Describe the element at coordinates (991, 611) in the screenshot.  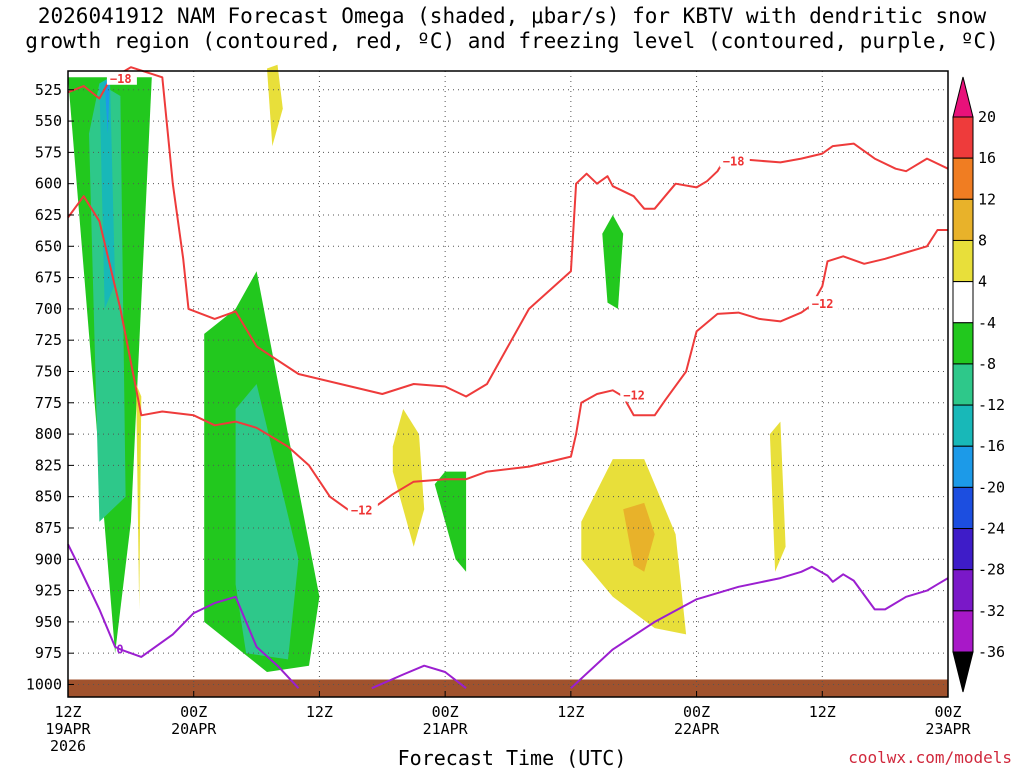
I see `colorbar-label-12: -32` at that location.